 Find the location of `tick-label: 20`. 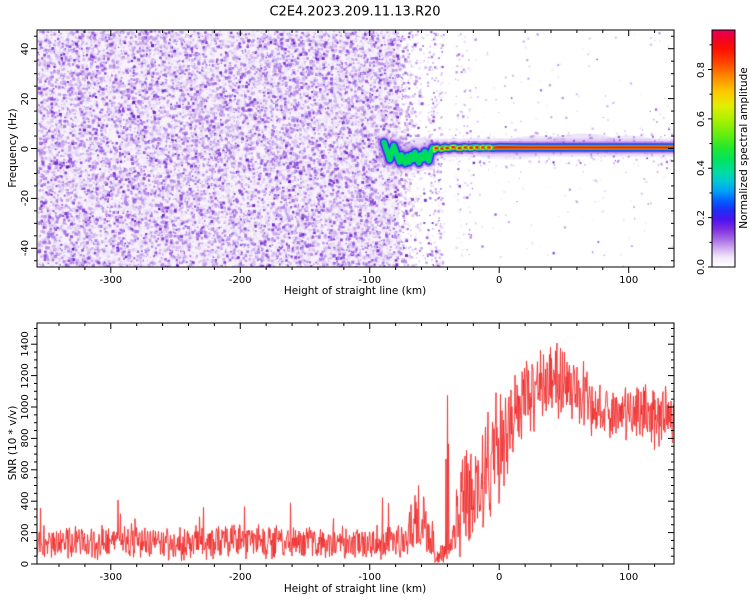

tick-label: 20 is located at coordinates (25, 98).